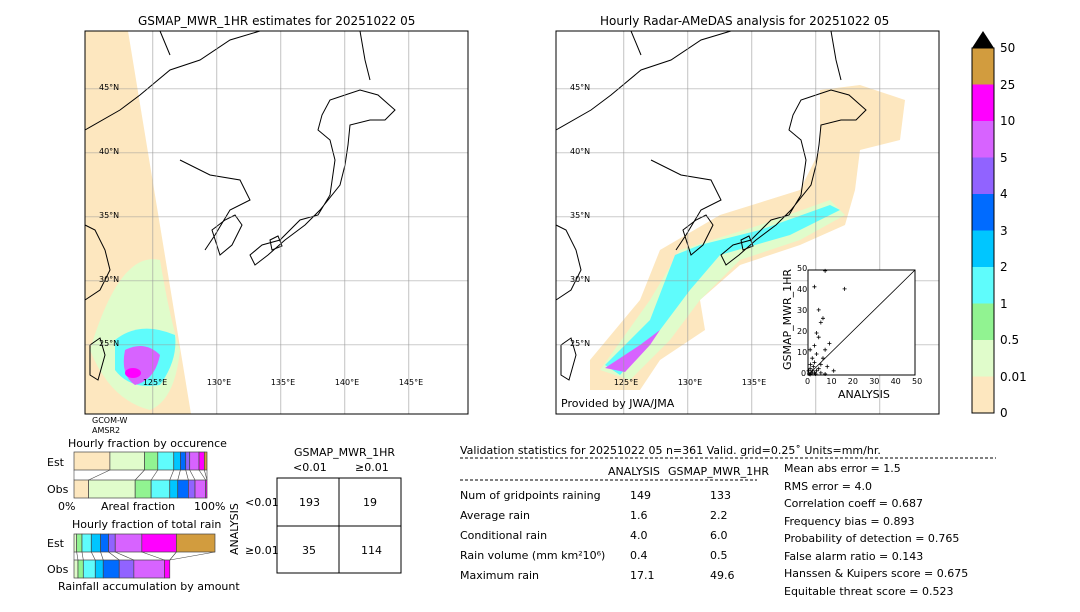 The image size is (1080, 612). Describe the element at coordinates (219, 382) in the screenshot. I see `lon-label: 130°E` at that location.